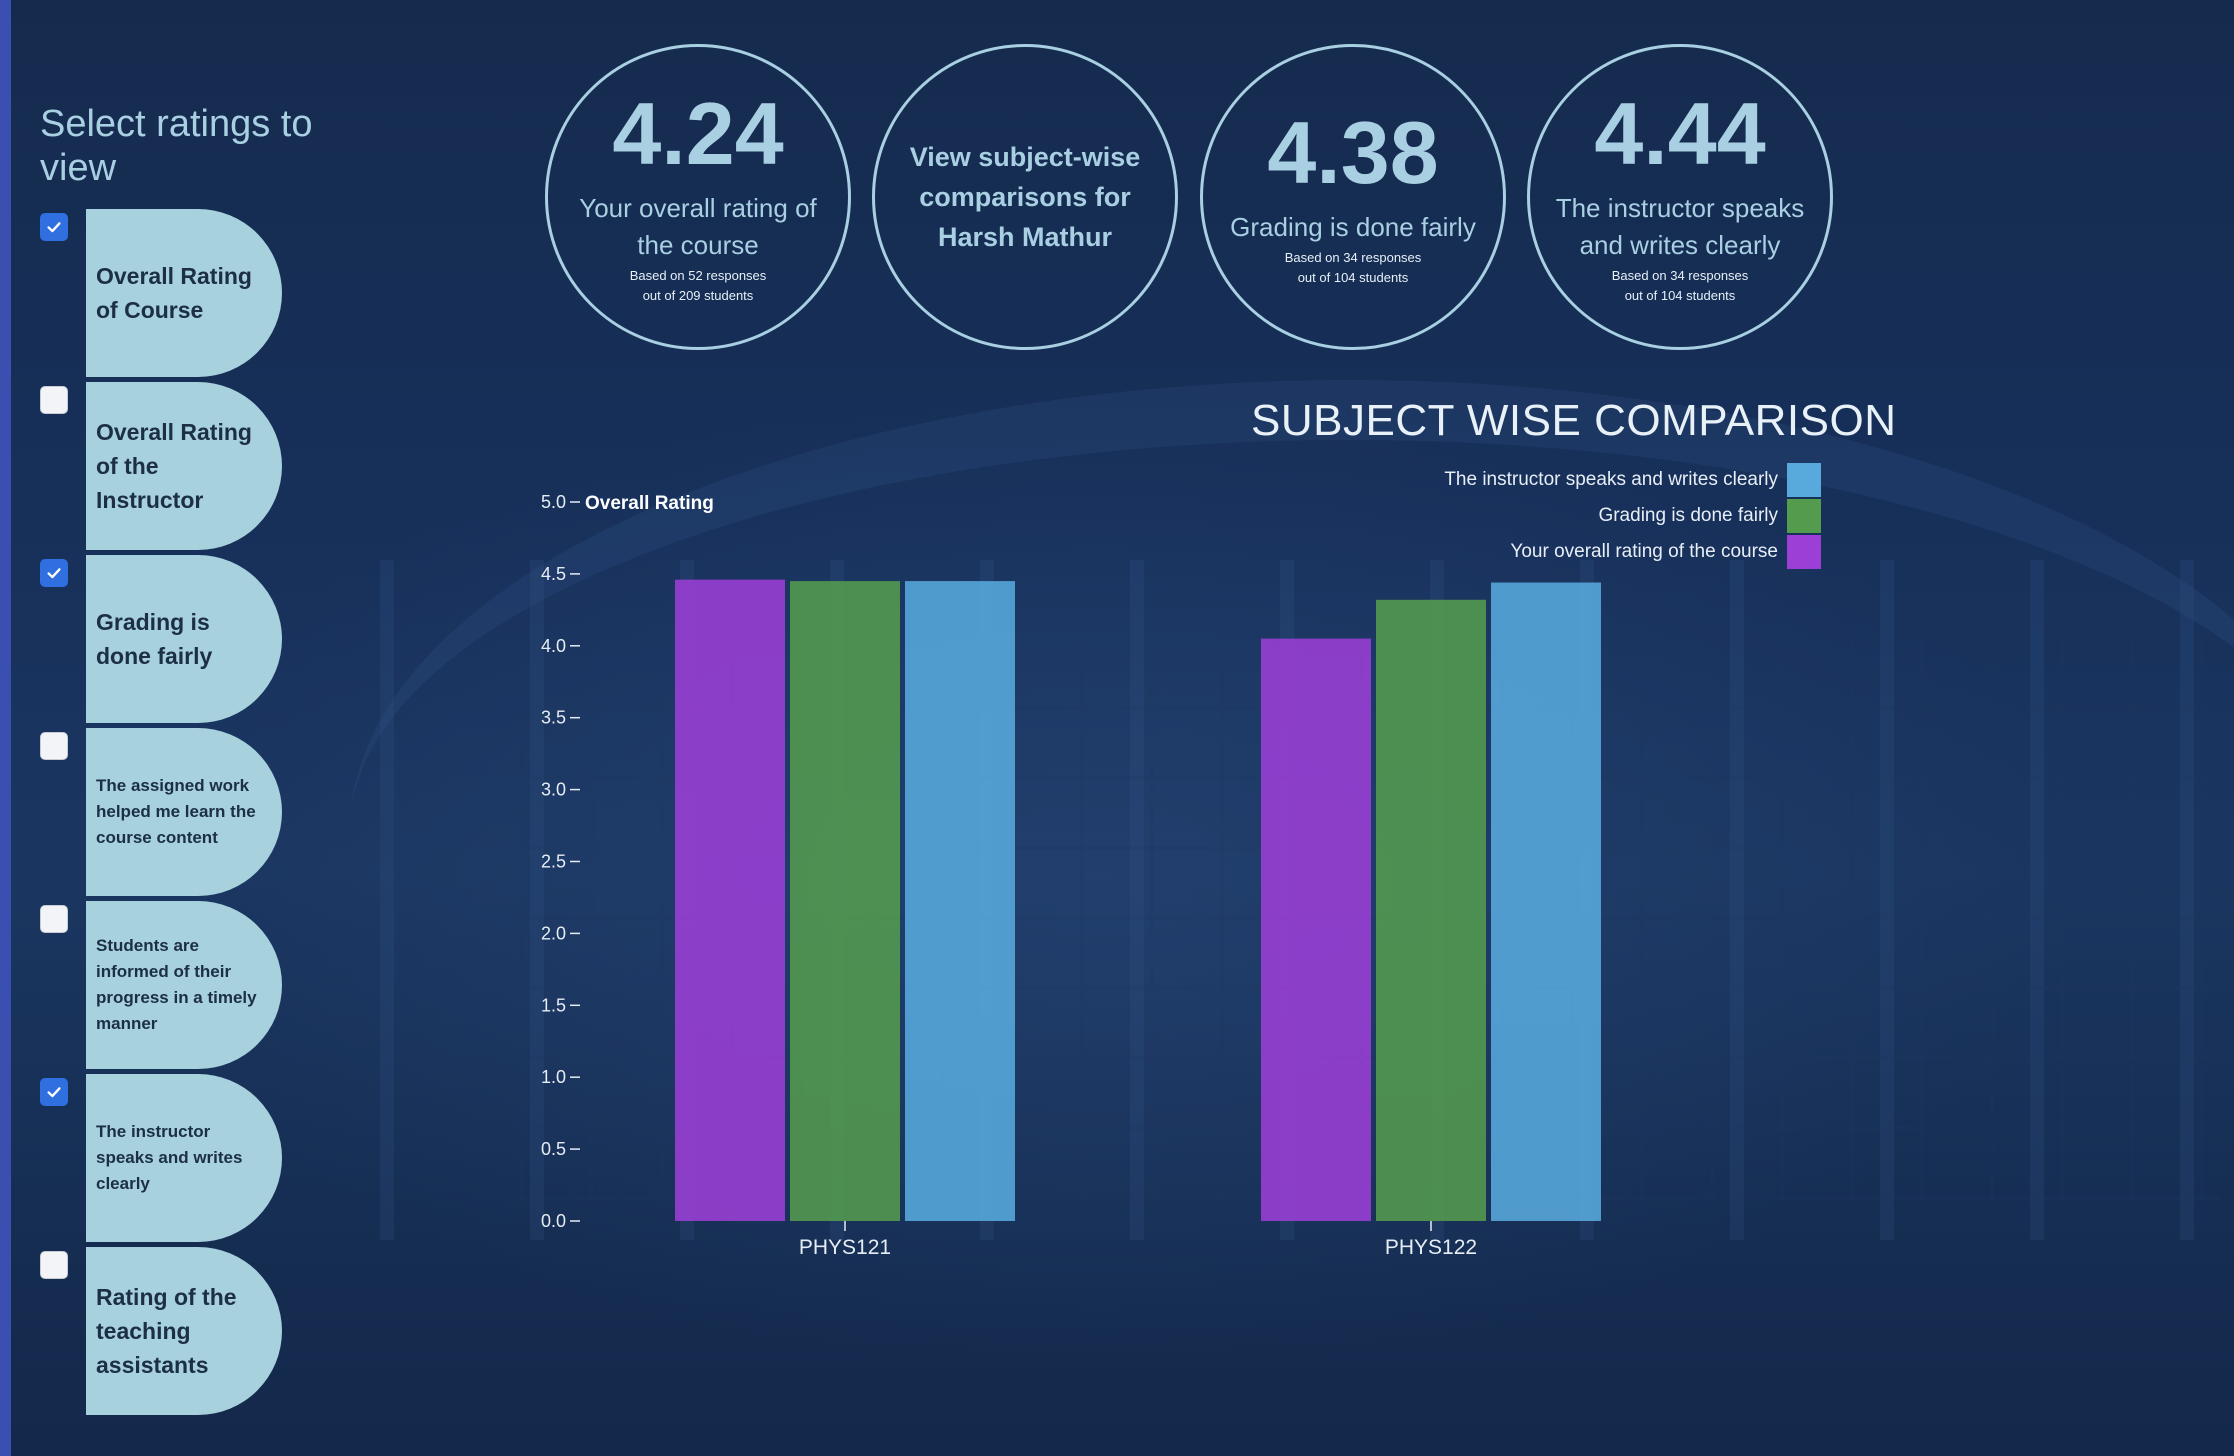 The height and width of the screenshot is (1456, 2234). I want to click on y-axis-title: Overall Rating, so click(649, 503).